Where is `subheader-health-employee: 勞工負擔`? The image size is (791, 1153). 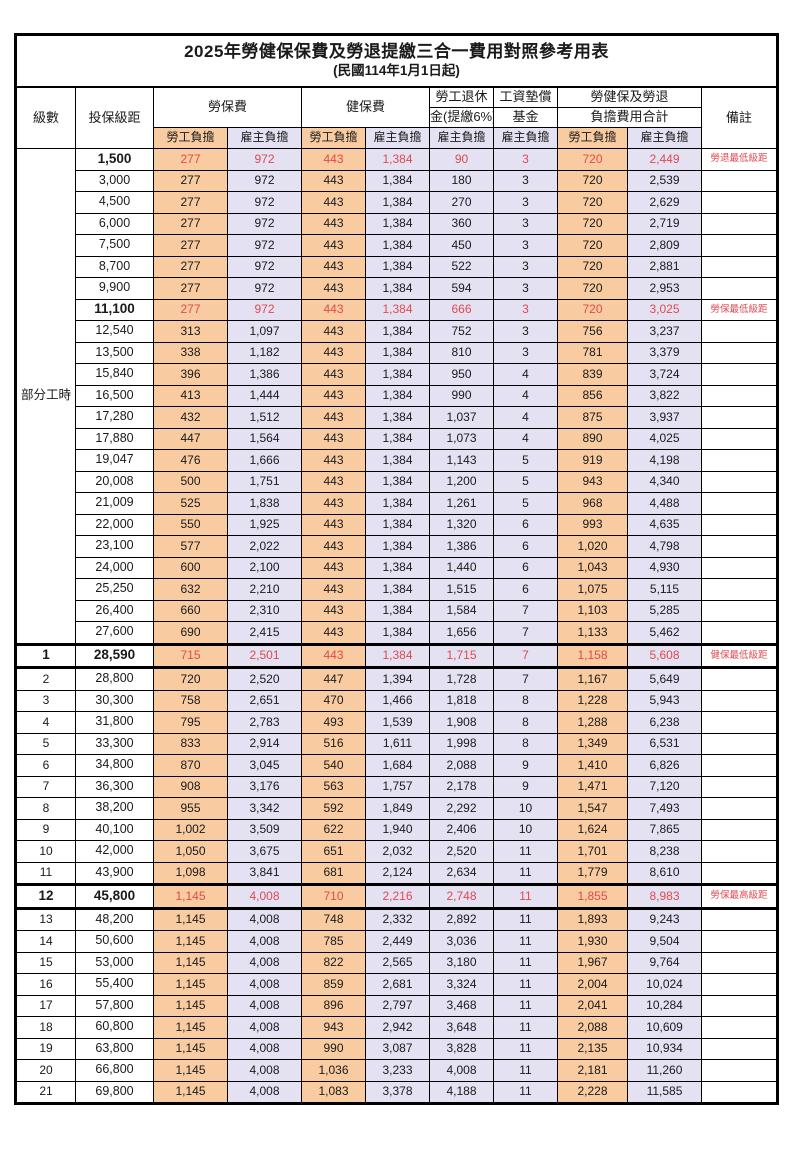 subheader-health-employee: 勞工負擔 is located at coordinates (333, 138).